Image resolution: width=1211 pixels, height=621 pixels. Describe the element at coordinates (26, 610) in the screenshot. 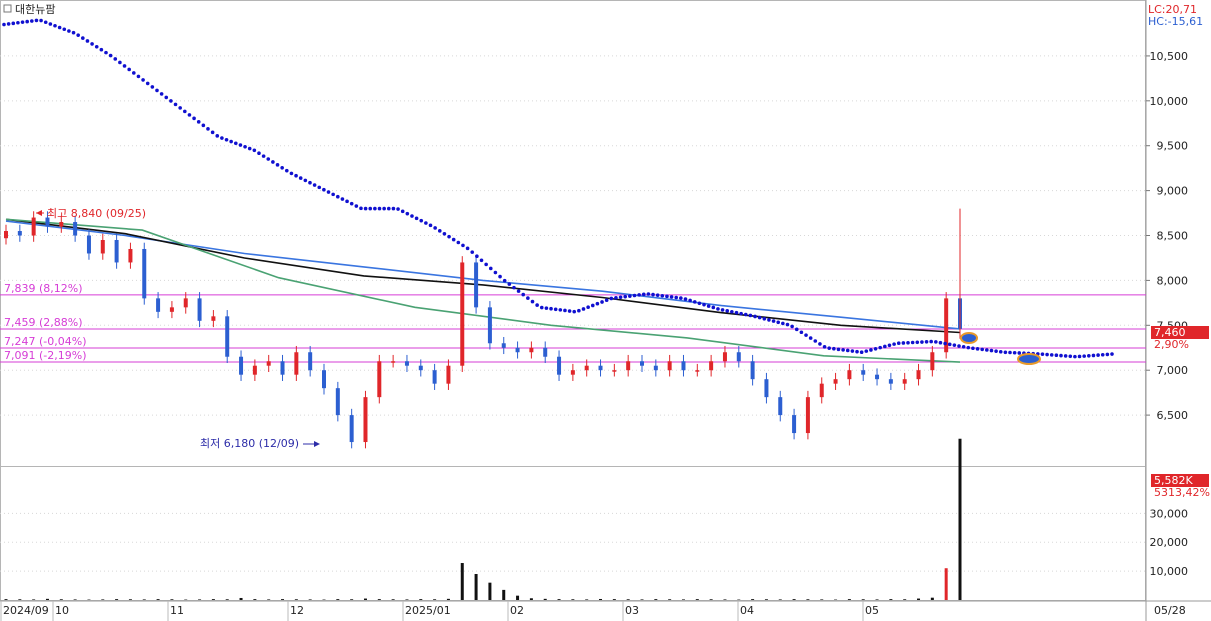

I see `x-axis-label: 2024/09` at that location.